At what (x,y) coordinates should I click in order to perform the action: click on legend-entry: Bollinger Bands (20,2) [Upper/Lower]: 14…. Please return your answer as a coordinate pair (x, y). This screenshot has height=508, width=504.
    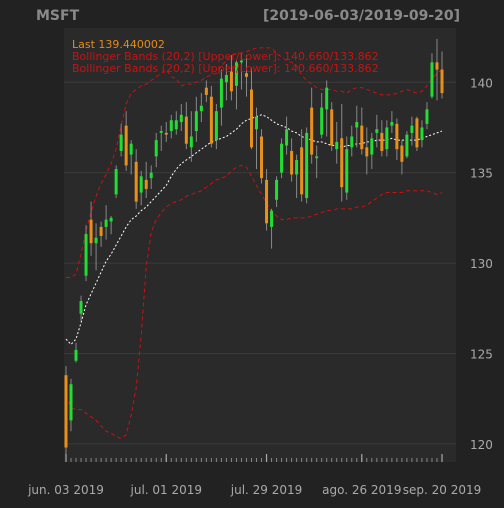
    Looking at the image, I should click on (225, 68).